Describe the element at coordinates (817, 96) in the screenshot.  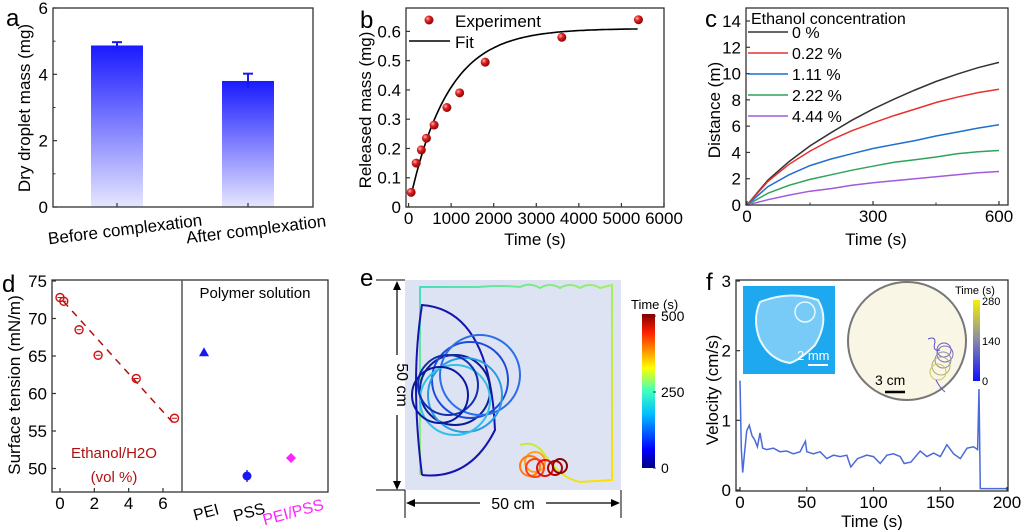
I see `legend-label: 2.22 %` at that location.